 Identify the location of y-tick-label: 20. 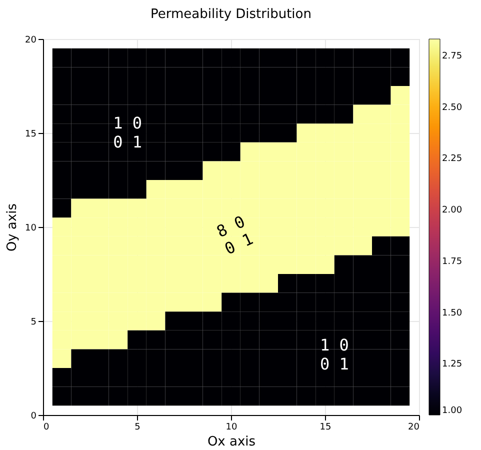
(31, 41).